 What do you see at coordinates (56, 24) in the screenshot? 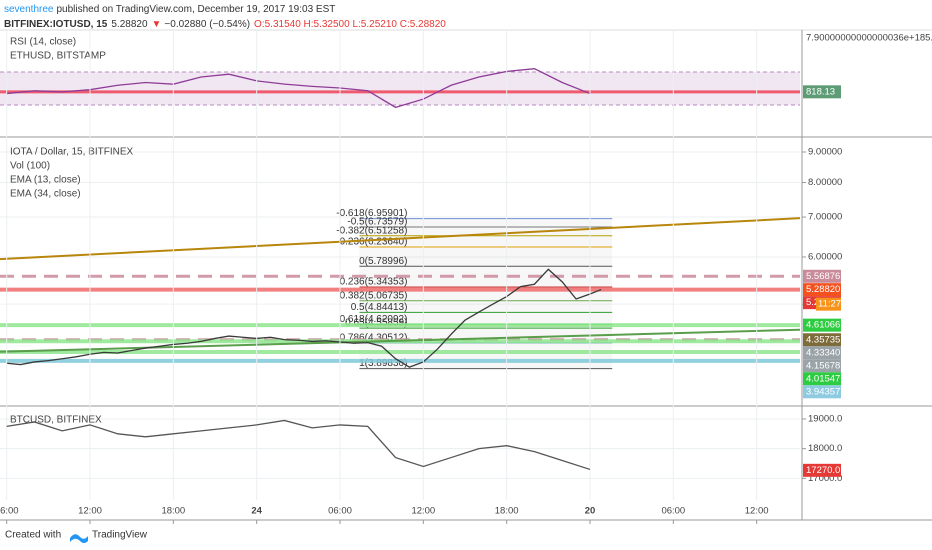
I see `symbol: BITFINEX:IOTUSD, 15` at bounding box center [56, 24].